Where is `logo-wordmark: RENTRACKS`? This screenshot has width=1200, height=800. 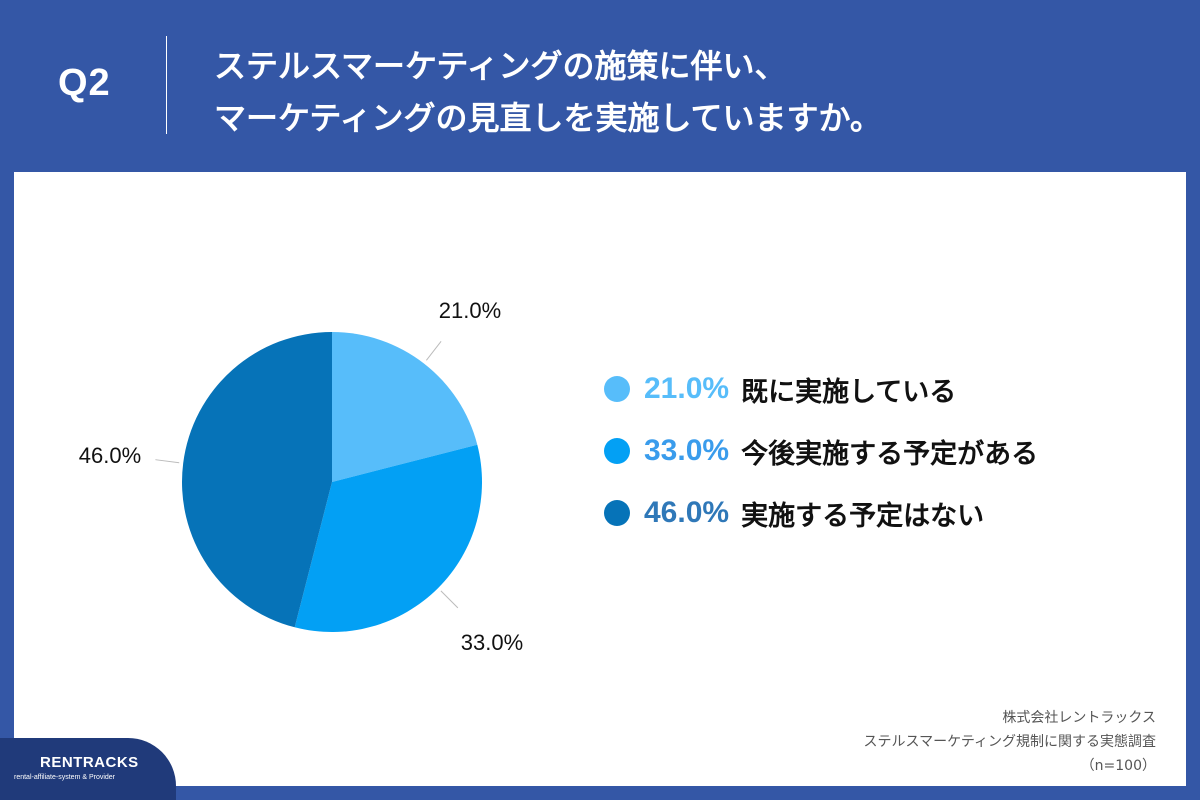
logo-wordmark: RENTRACKS is located at coordinates (89, 762).